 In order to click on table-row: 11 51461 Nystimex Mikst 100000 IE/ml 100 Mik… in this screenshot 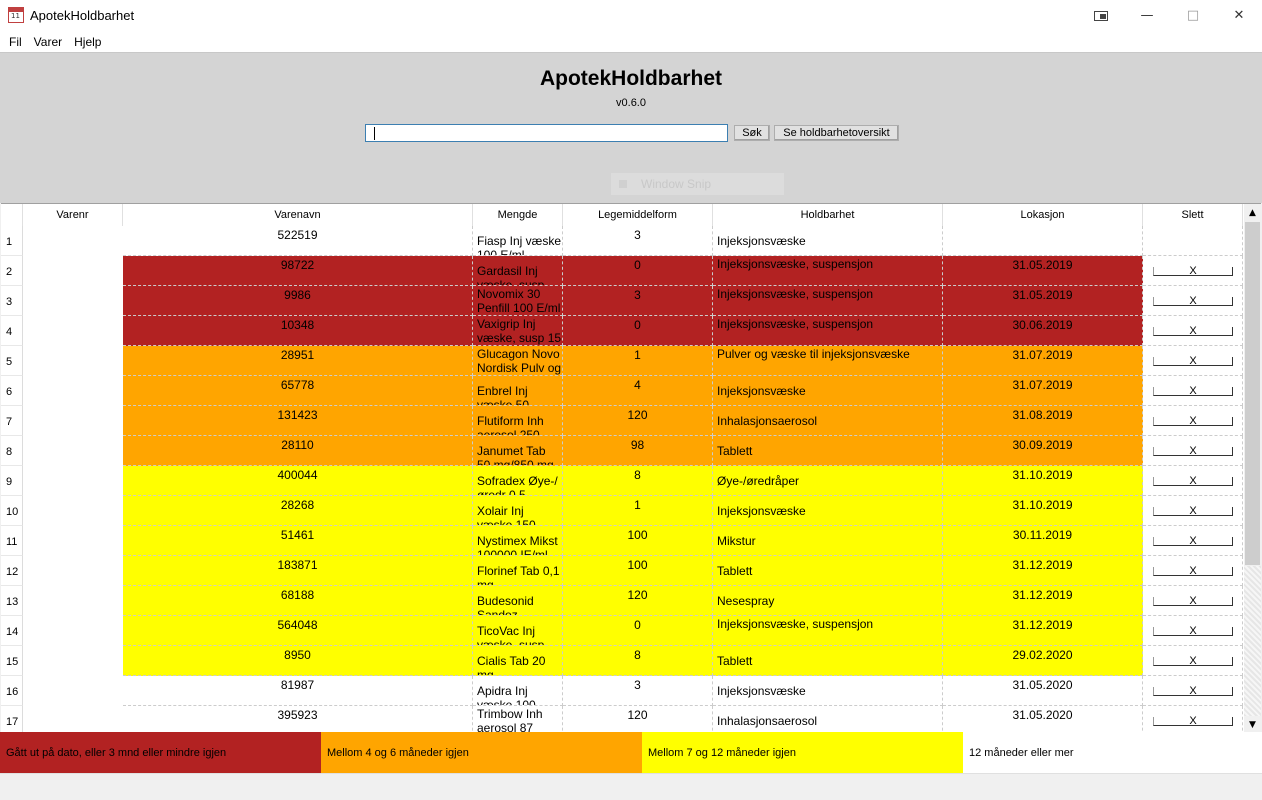, I will do `click(622, 541)`.